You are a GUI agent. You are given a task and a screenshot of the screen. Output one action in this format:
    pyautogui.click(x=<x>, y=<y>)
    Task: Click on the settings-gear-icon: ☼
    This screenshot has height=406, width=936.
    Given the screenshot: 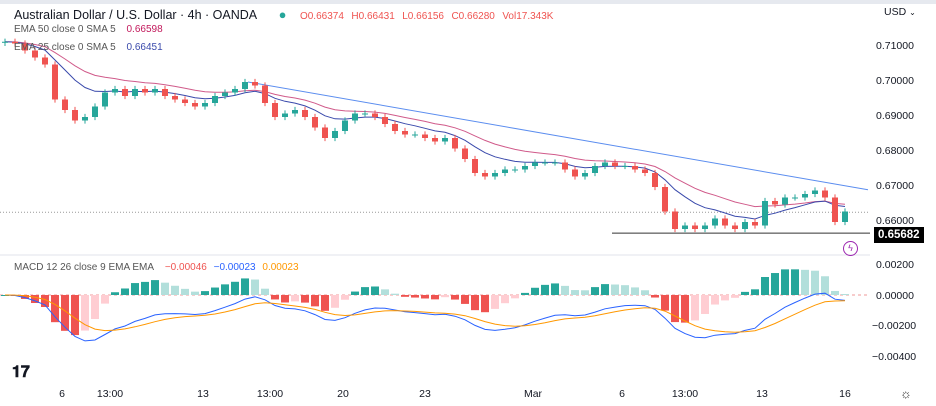 What is the action you would take?
    pyautogui.click(x=906, y=393)
    